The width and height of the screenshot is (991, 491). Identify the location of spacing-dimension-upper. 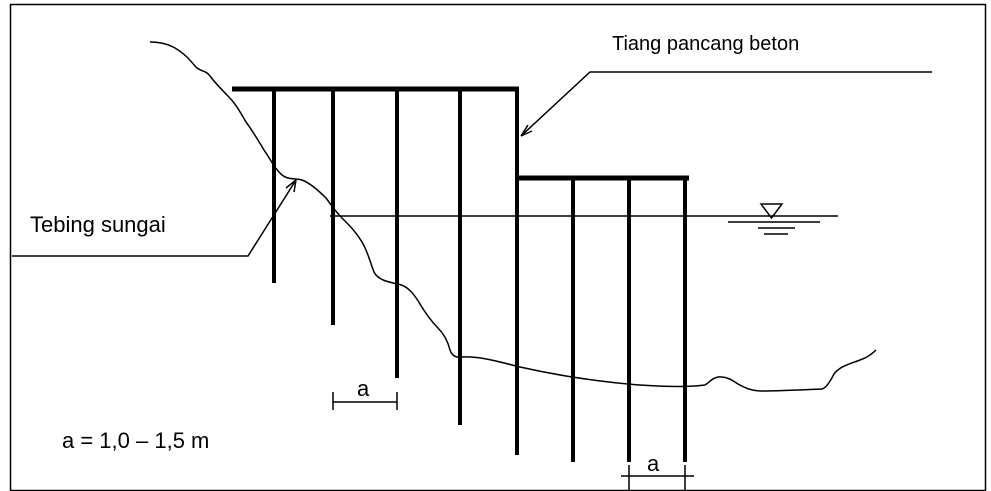
(365, 401).